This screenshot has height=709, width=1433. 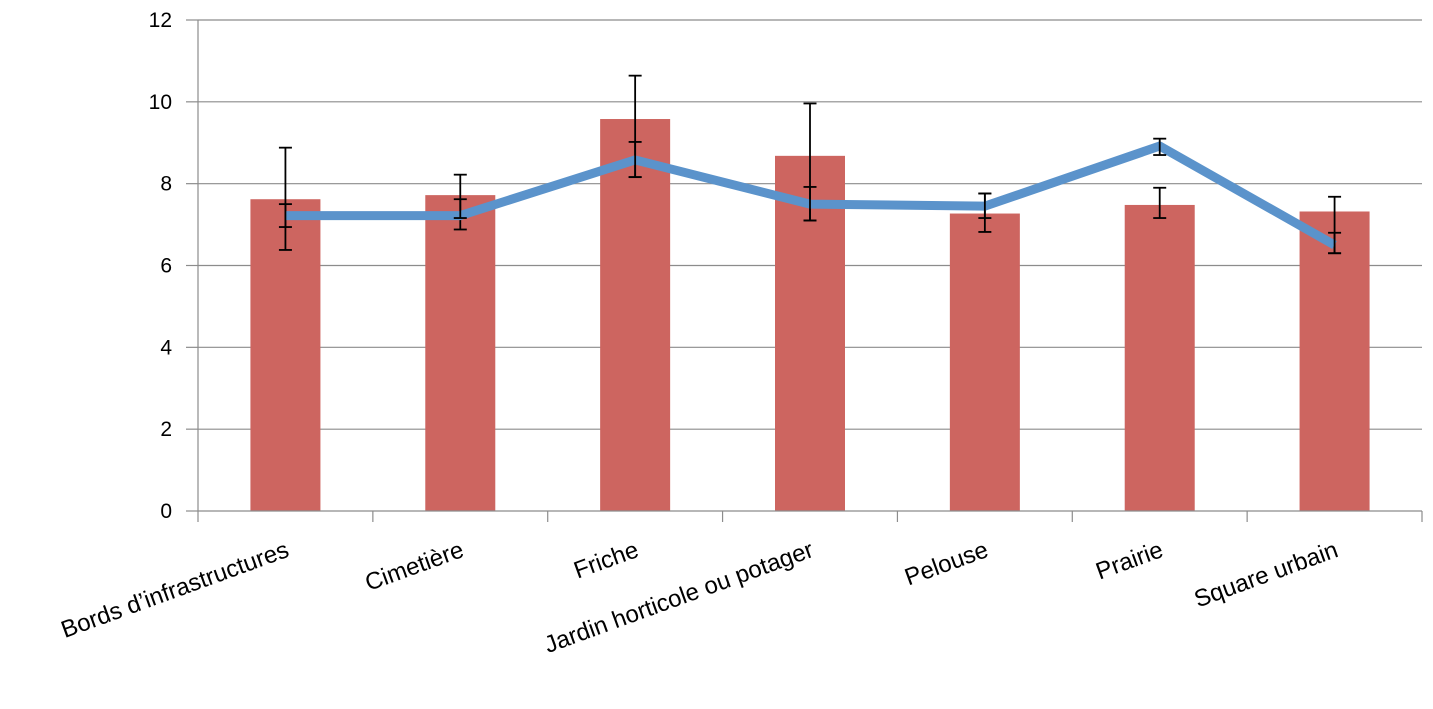 What do you see at coordinates (166, 429) in the screenshot?
I see `y-tick-label: 2` at bounding box center [166, 429].